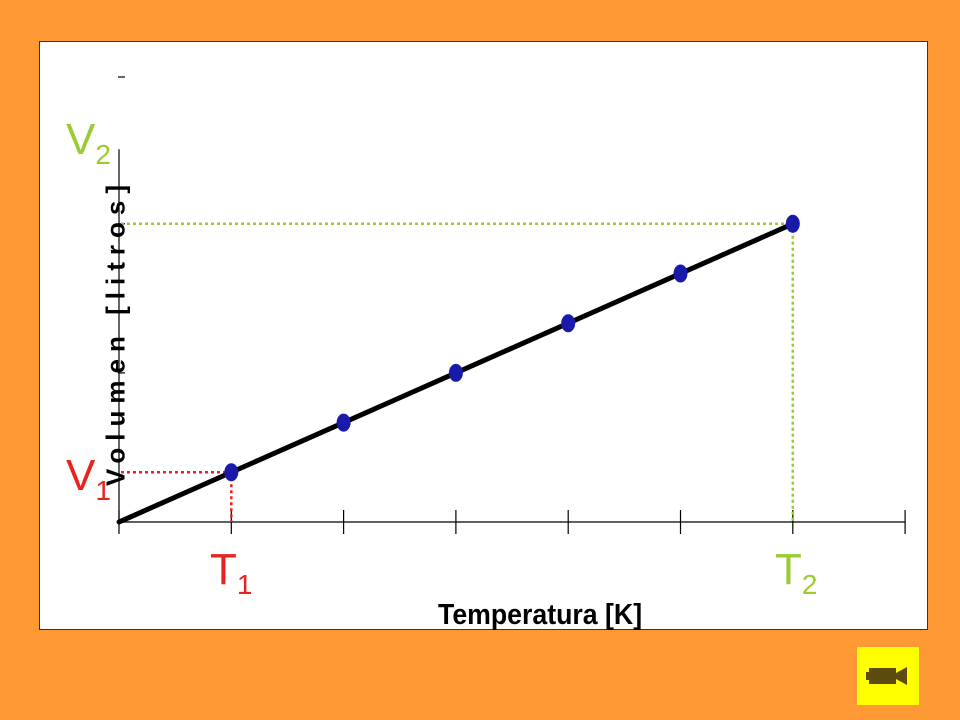 The width and height of the screenshot is (960, 720). Describe the element at coordinates (788, 569) in the screenshot. I see `t2-label-base: T` at that location.